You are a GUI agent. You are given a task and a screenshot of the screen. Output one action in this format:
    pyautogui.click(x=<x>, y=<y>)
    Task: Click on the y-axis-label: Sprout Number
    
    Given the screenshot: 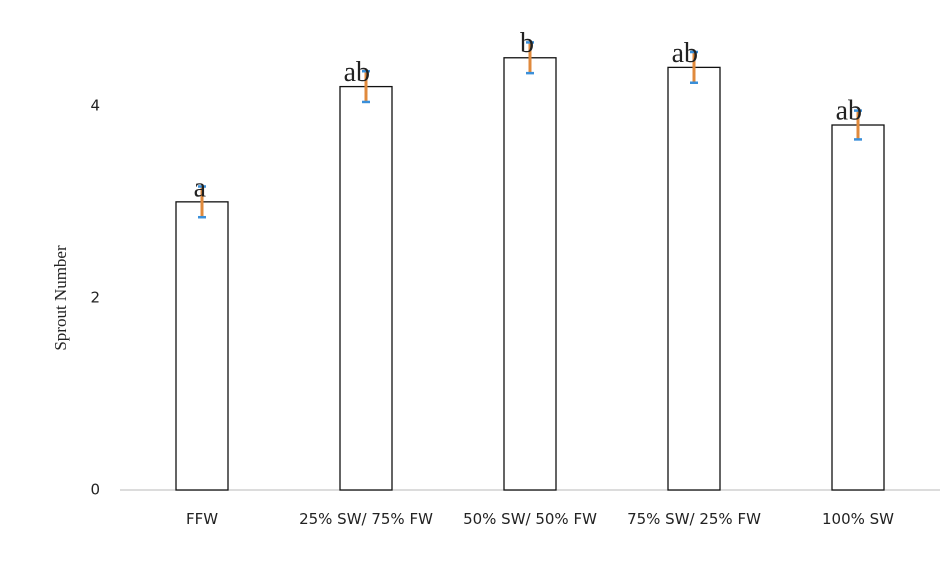 What is the action you would take?
    pyautogui.click(x=60, y=298)
    